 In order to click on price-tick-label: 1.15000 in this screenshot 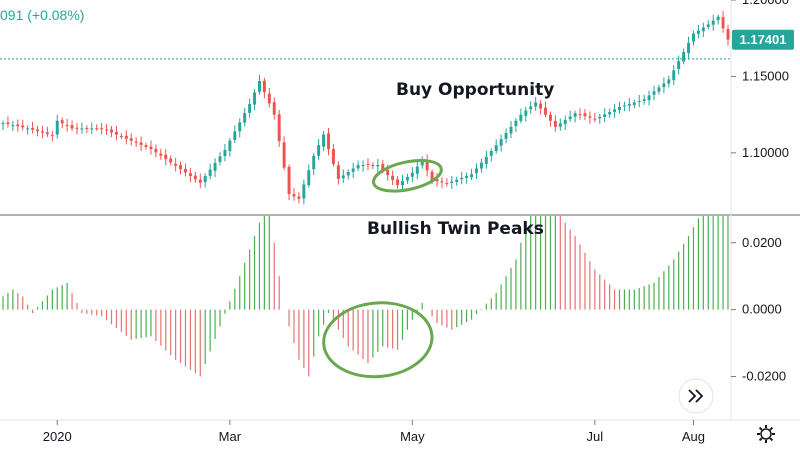, I will do `click(765, 75)`.